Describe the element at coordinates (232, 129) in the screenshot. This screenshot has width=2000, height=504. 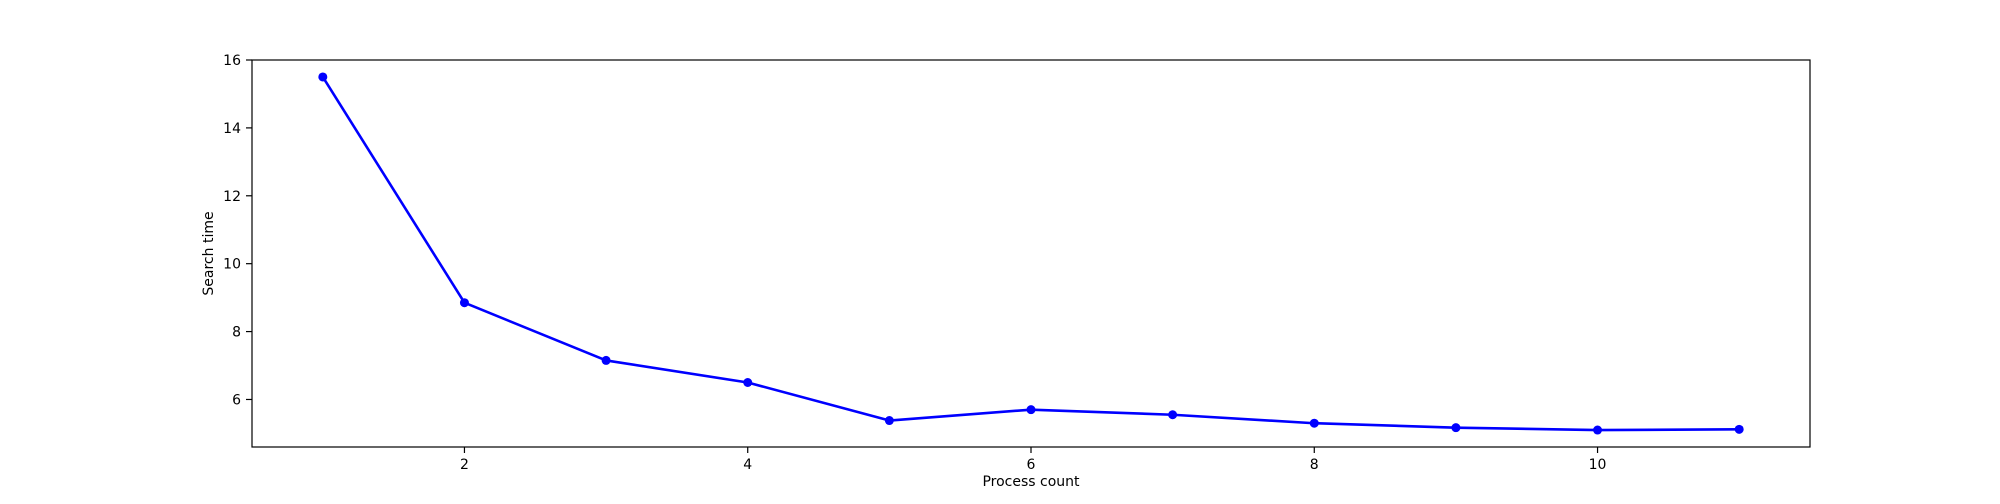
I see `y-tick-label: 14` at that location.